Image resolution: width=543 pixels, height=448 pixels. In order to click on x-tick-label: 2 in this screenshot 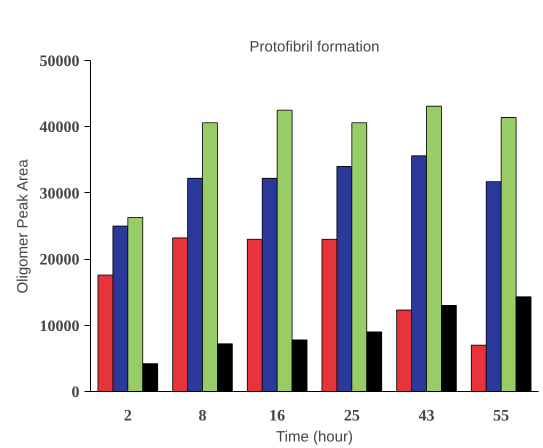, I will do `click(128, 416)`.